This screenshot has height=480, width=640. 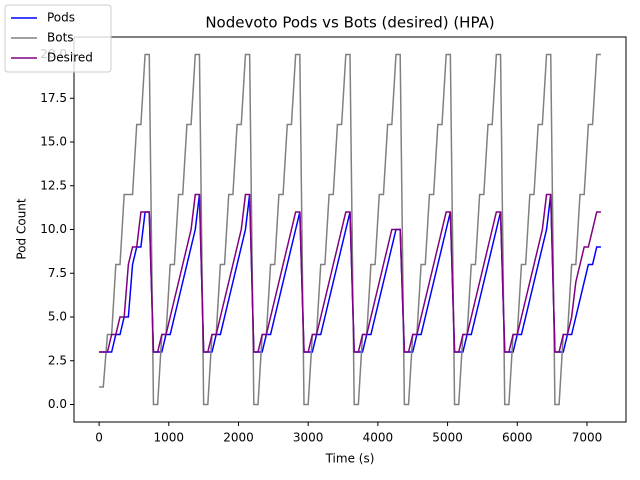 I want to click on y-tick-label: 2.5, so click(x=57, y=360).